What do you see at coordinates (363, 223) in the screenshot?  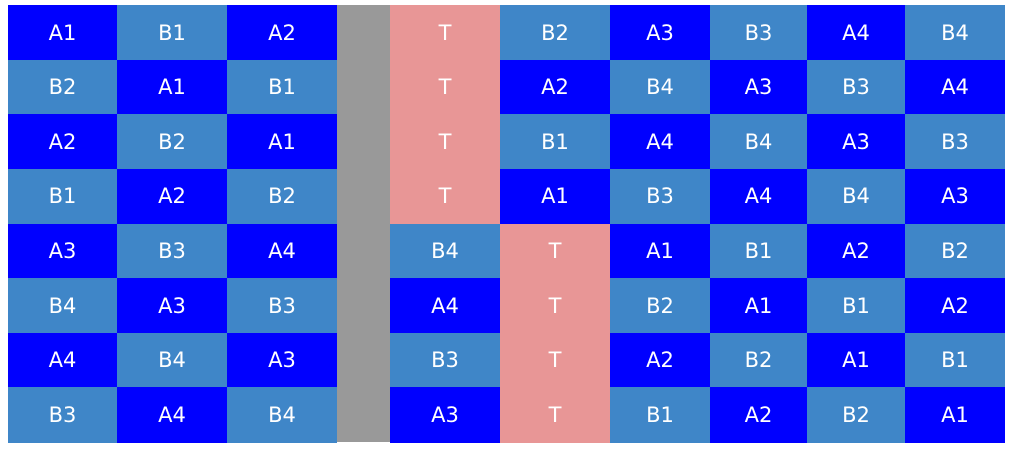 I see `gap-column` at bounding box center [363, 223].